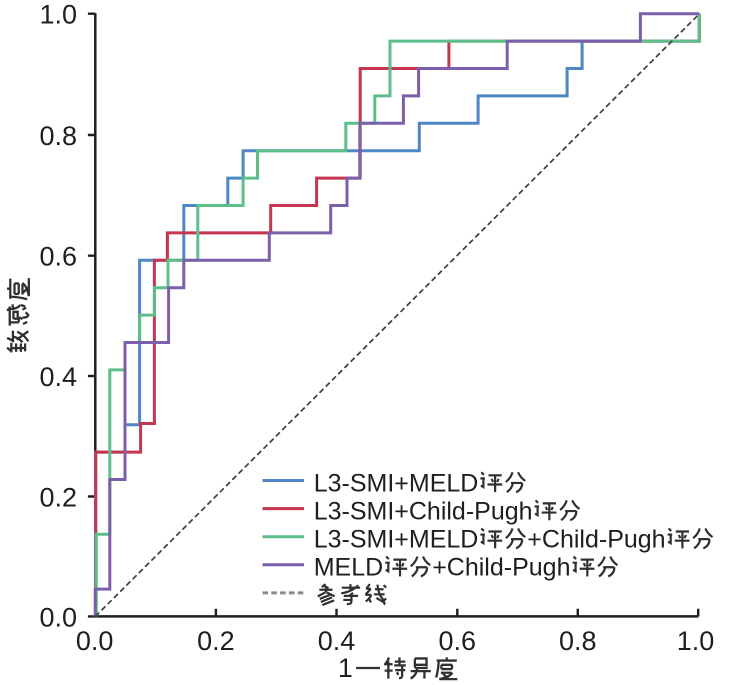 The image size is (730, 685). Describe the element at coordinates (423, 511) in the screenshot. I see `svg-text: L3-SMI+Child-Pugh` at that location.